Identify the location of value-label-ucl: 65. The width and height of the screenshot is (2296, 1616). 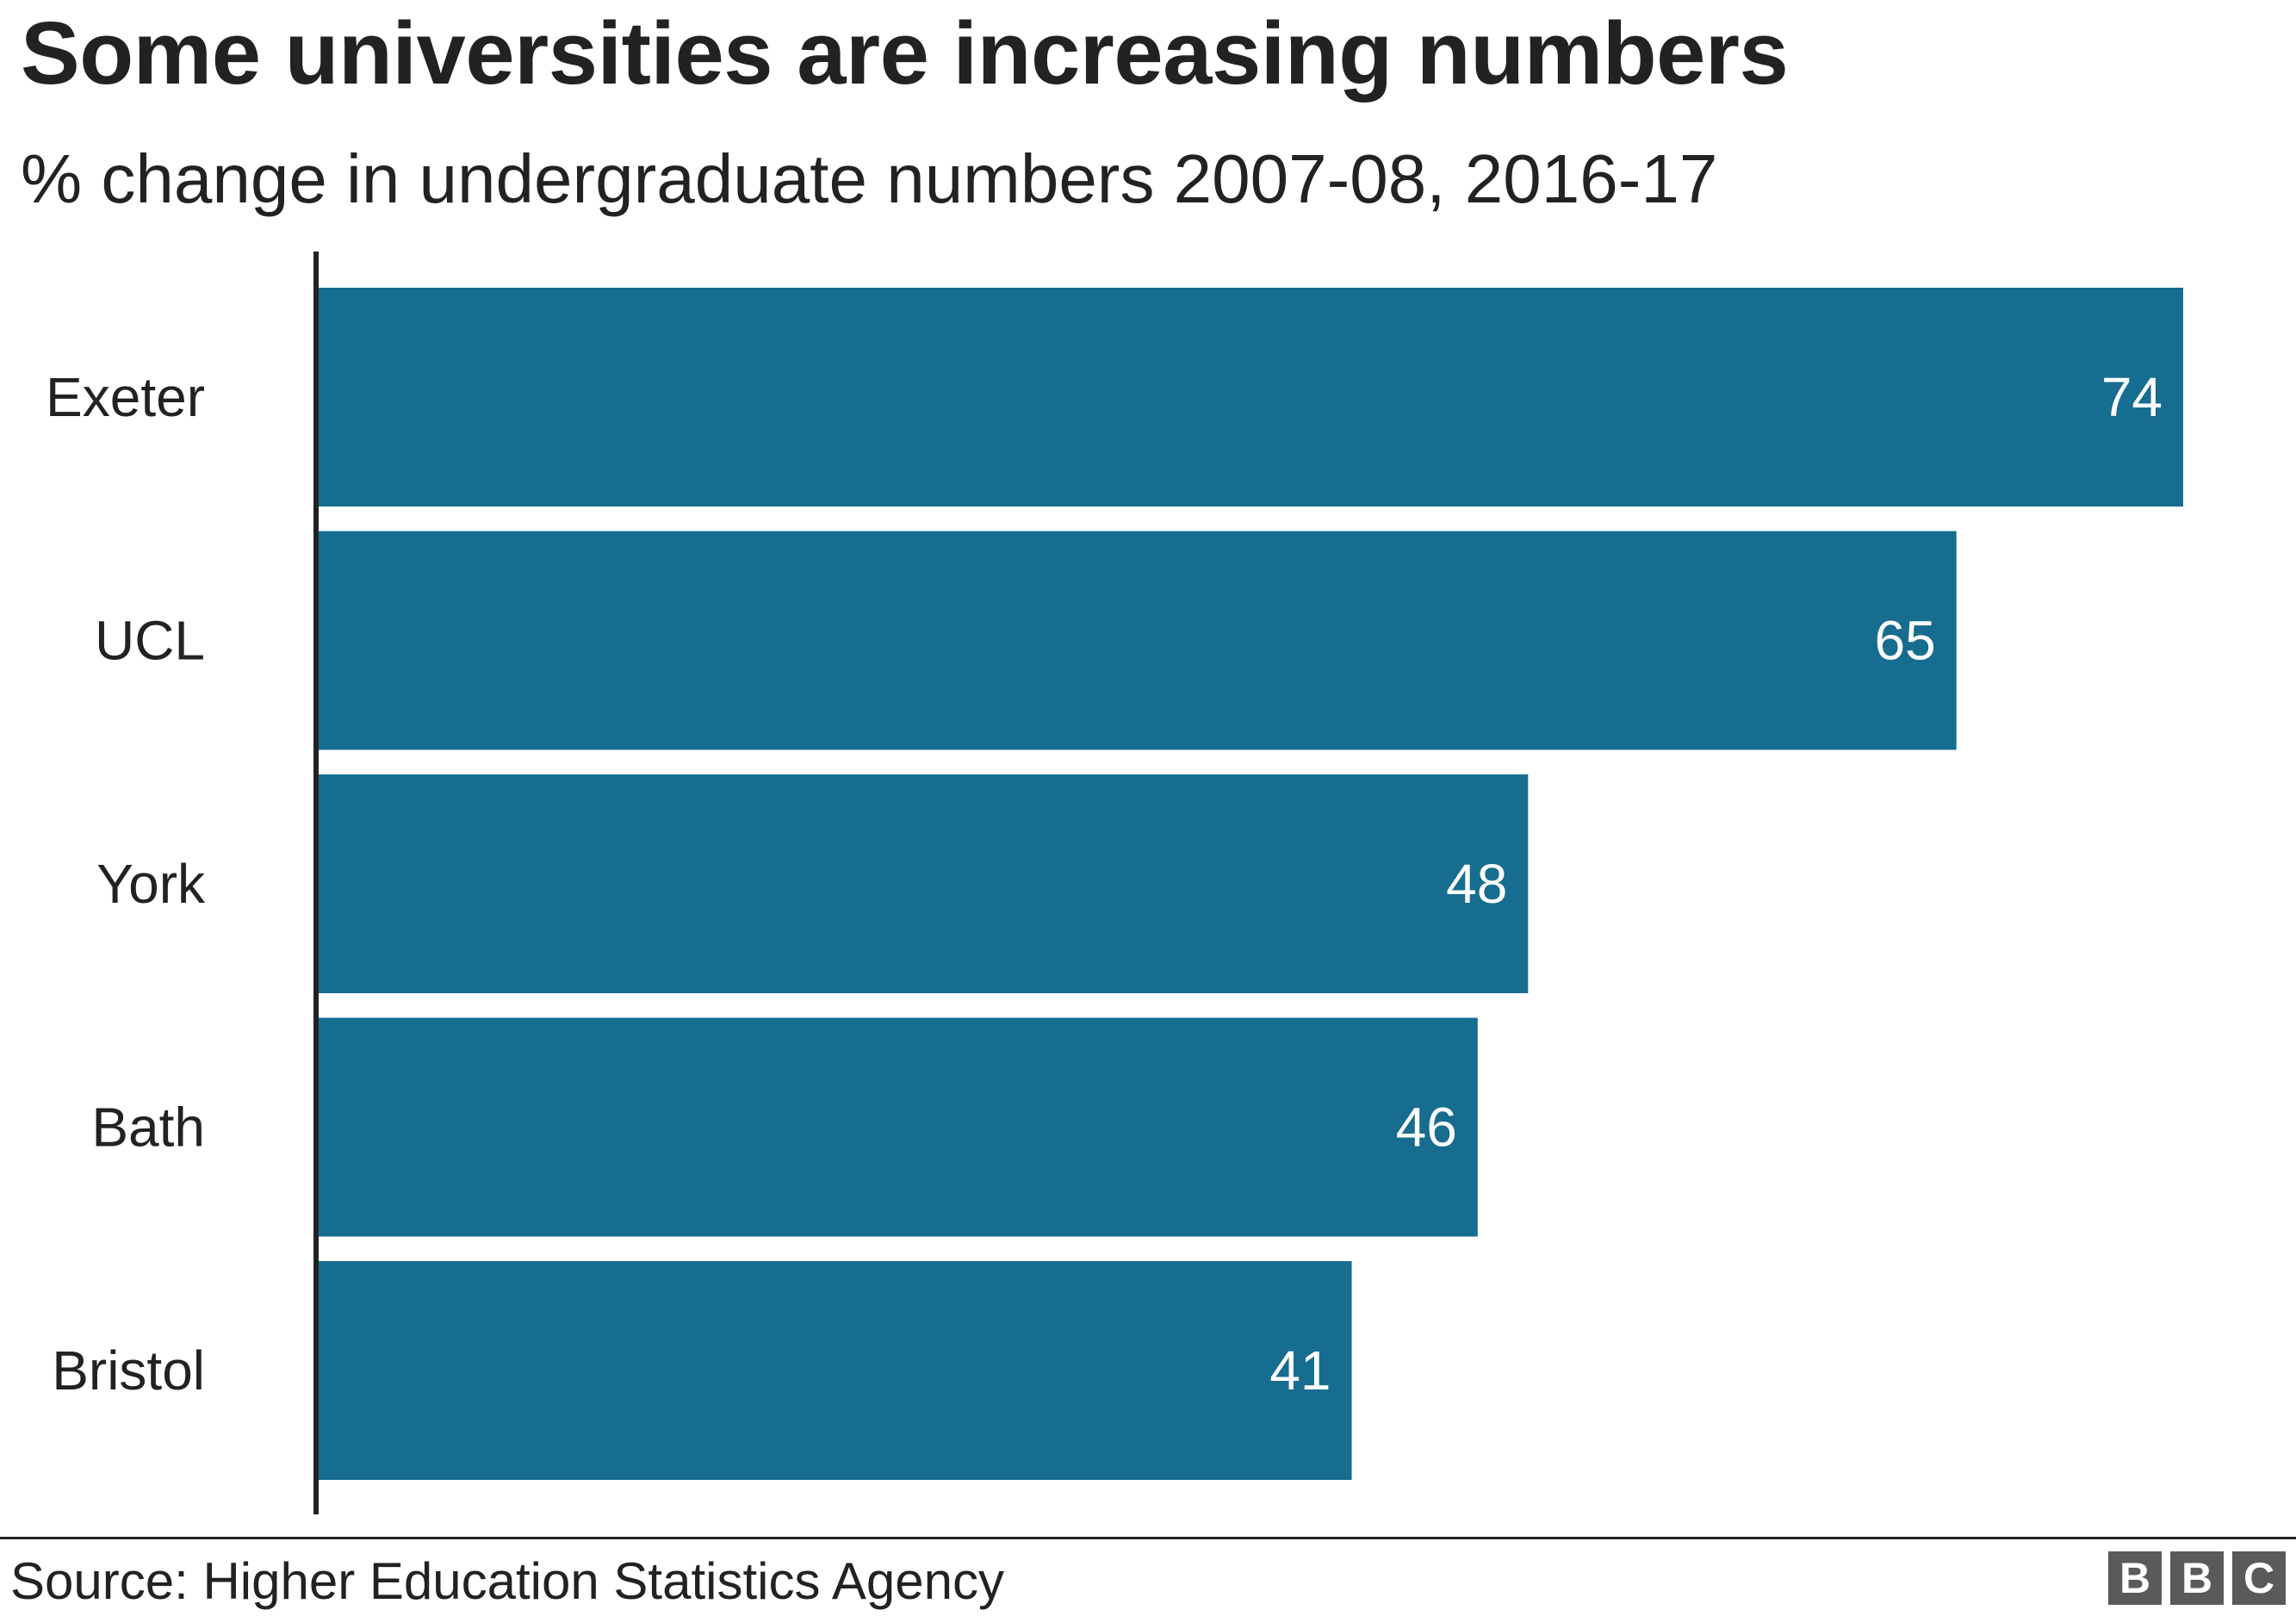
(1905, 641).